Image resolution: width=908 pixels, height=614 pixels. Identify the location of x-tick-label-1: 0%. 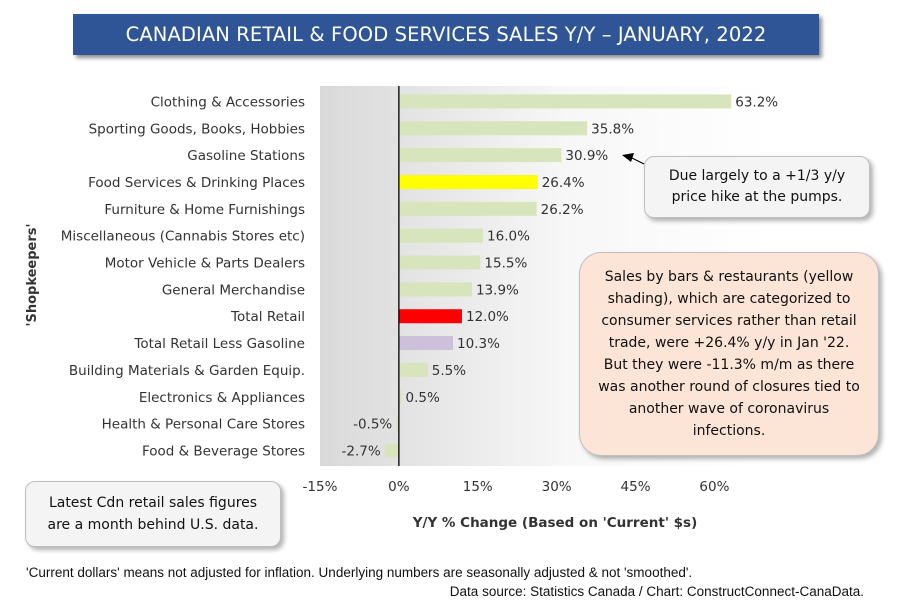
(399, 487).